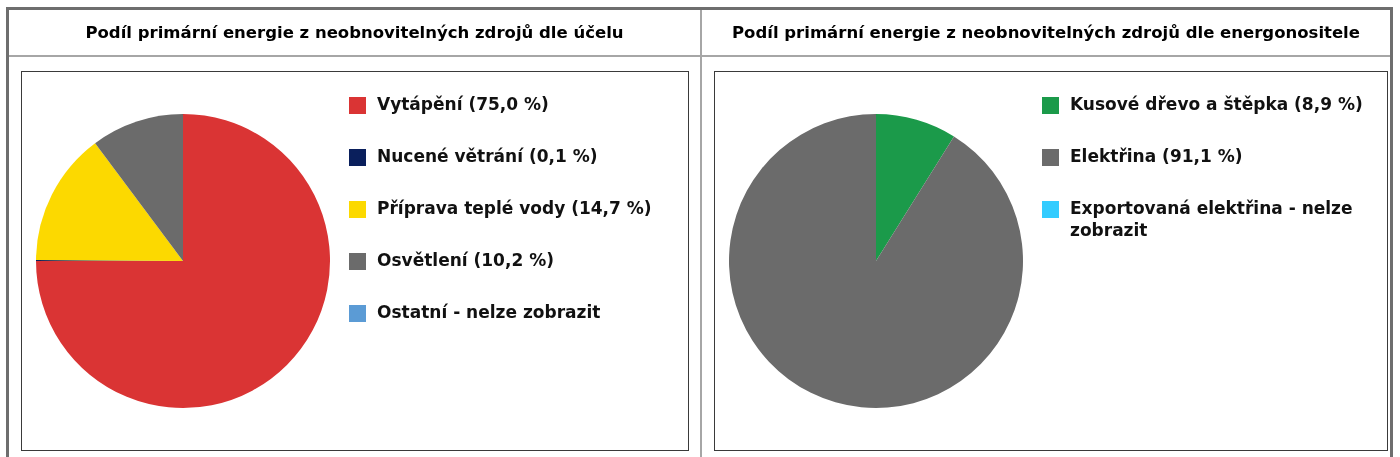 This screenshot has width=1400, height=457. Describe the element at coordinates (465, 260) in the screenshot. I see `legend-label: Osvětlení (10,2 %)` at that location.